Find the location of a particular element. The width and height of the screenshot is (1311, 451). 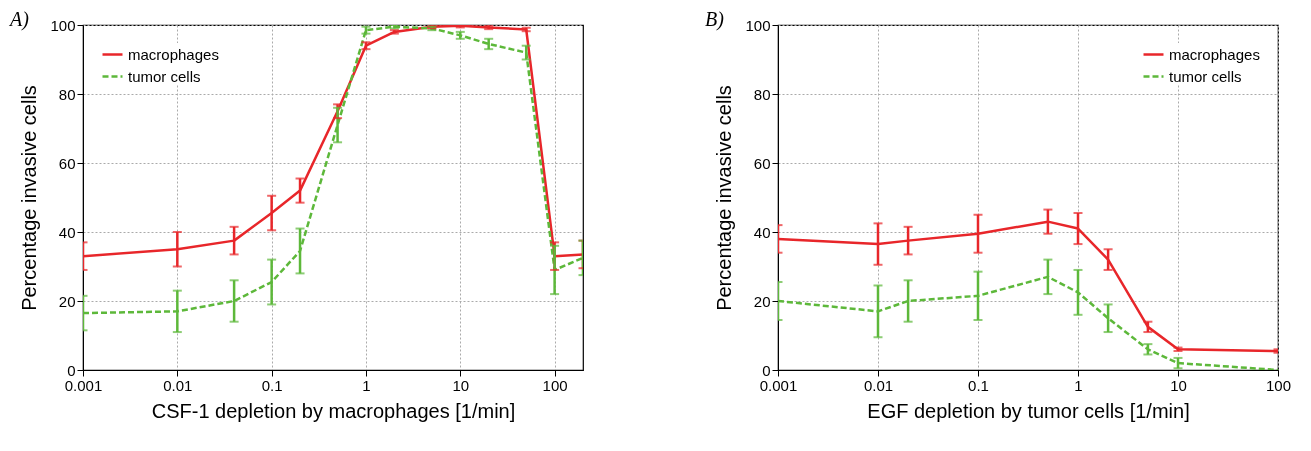

x-axis-title: EGF depletion by tumor cells [1/min] is located at coordinates (1028, 410).